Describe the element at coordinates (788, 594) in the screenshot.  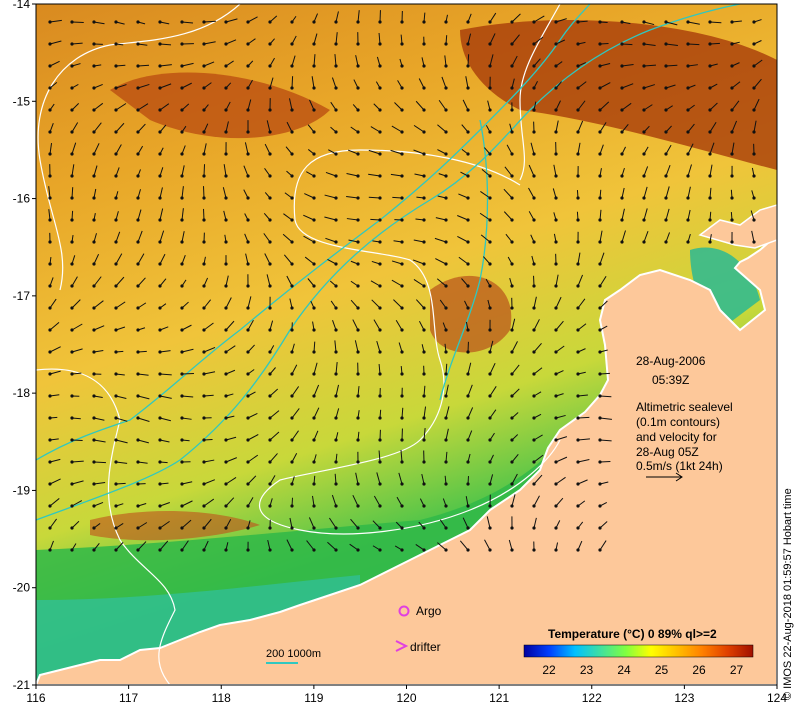
I see `copyright-credit: © IMOS 22-Aug-2018 01:59:57 Hobart time` at that location.